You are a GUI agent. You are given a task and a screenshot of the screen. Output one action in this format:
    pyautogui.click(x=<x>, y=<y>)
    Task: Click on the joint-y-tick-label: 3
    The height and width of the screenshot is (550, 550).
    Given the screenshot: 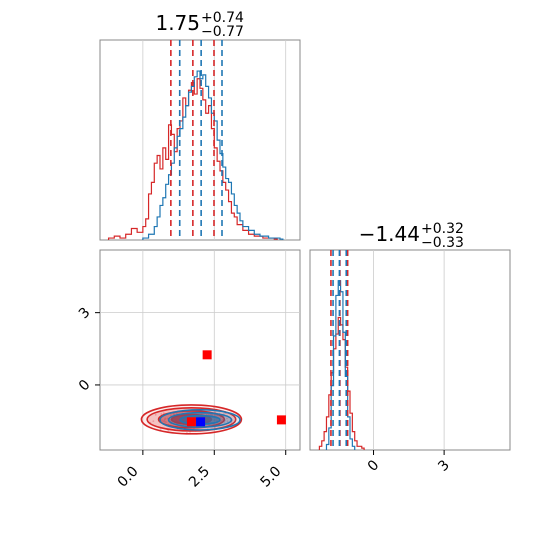 What is the action you would take?
    pyautogui.click(x=85, y=314)
    